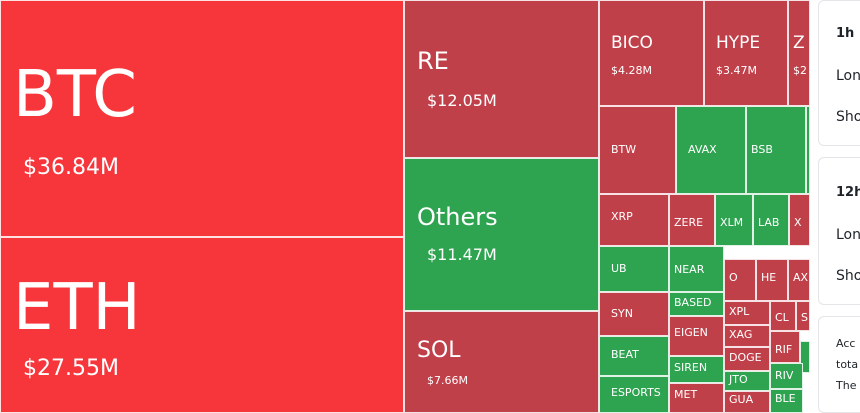 This screenshot has height=413, width=860. I want to click on card-1h-long-label: Lon, so click(848, 76).